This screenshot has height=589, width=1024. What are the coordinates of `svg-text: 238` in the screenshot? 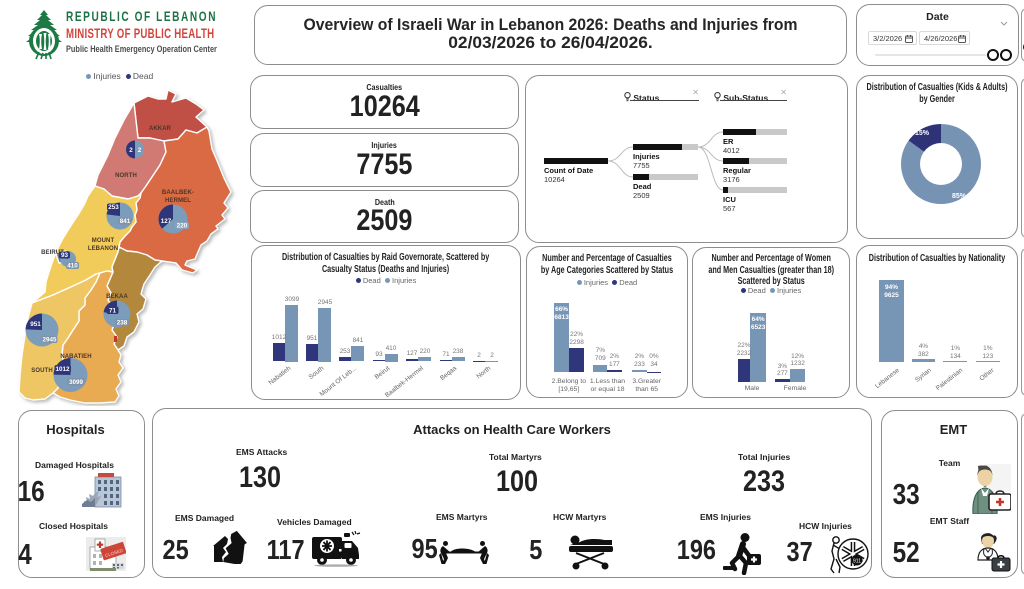 It's located at (122, 323).